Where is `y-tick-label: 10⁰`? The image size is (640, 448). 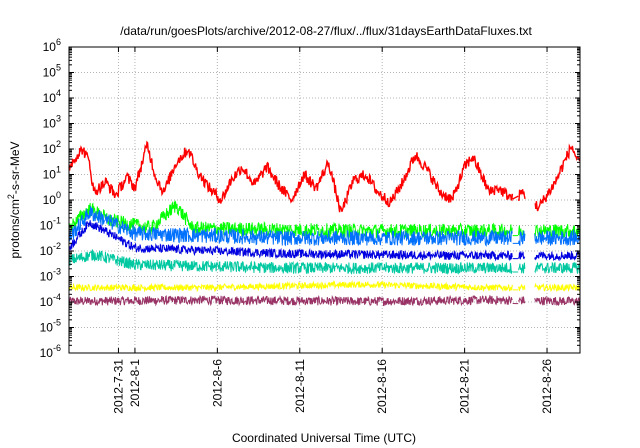 y-tick-label: 10⁰ is located at coordinates (52, 198).